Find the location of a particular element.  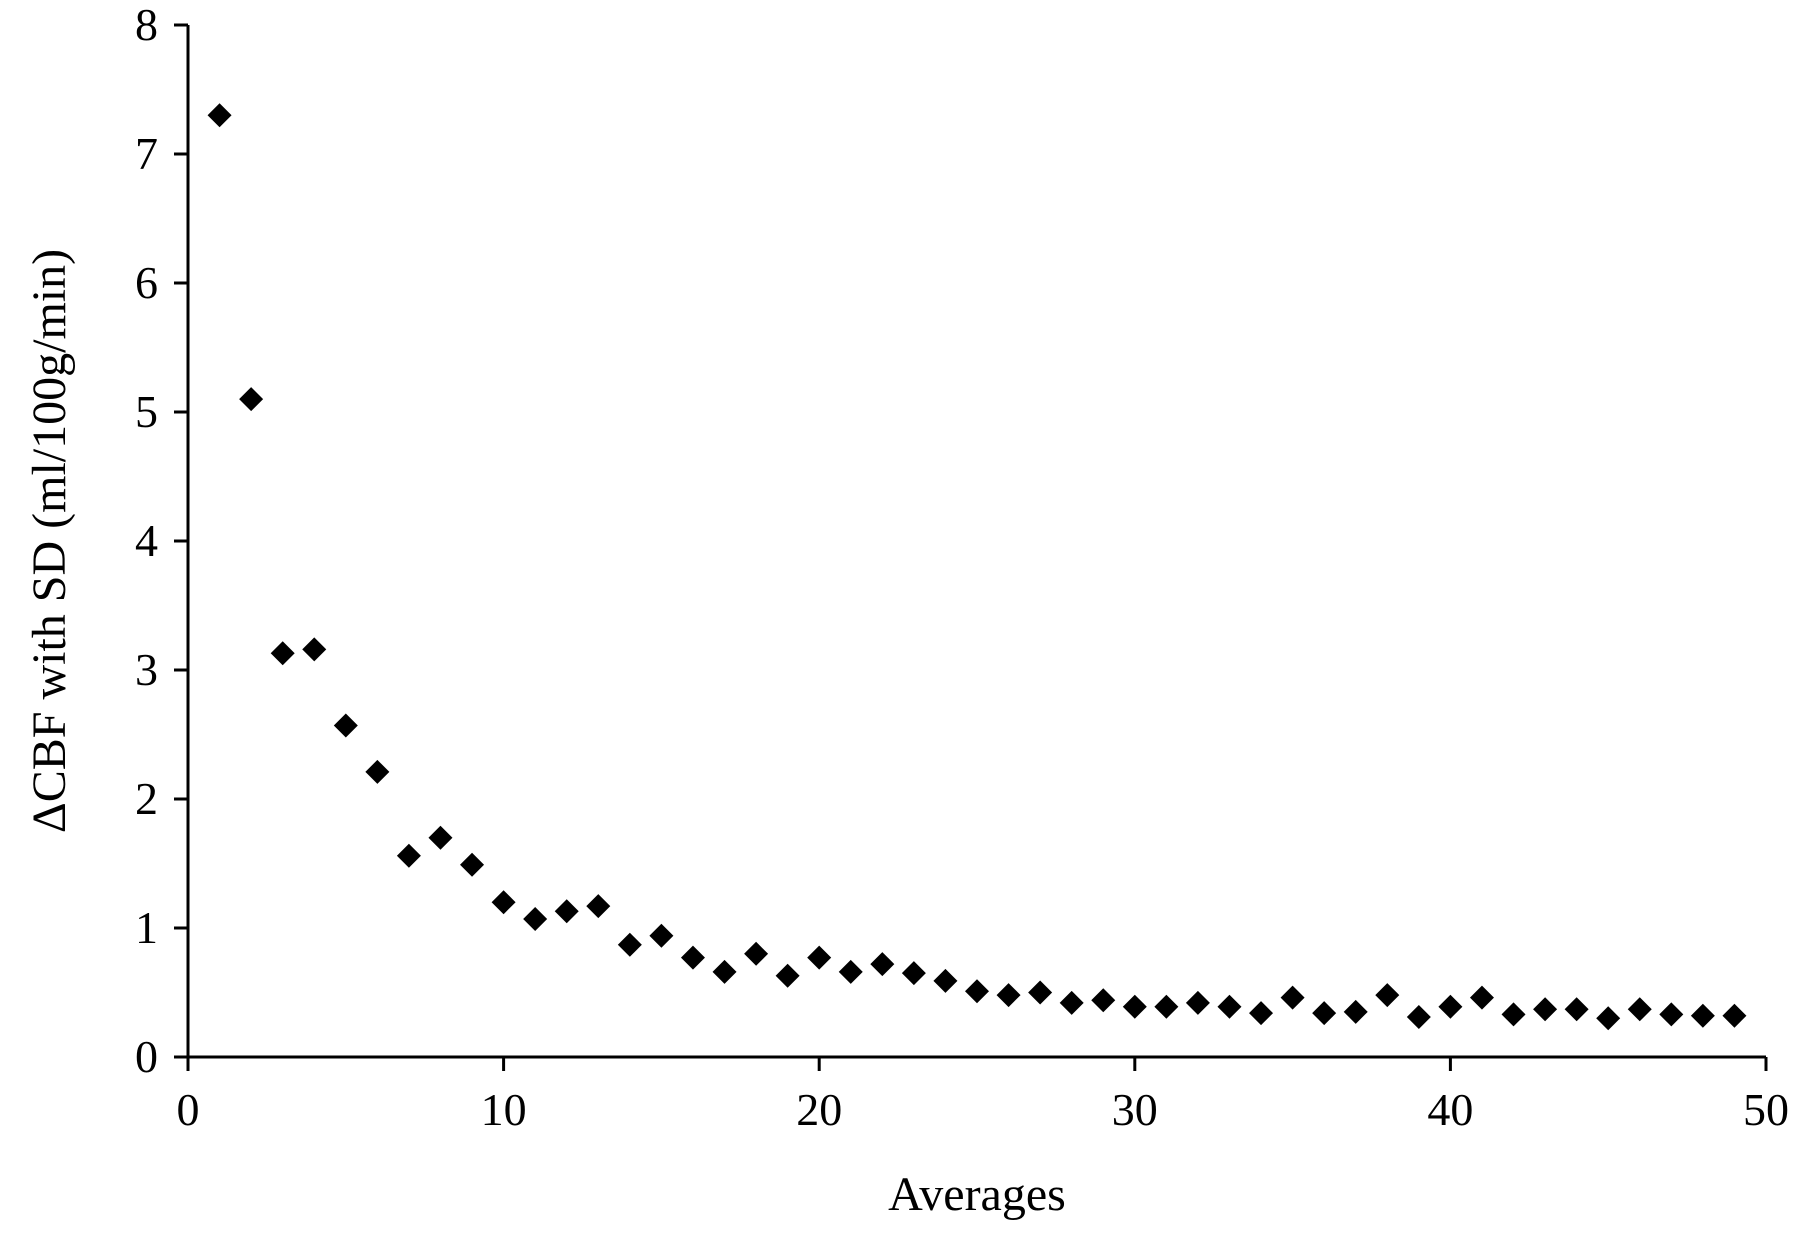

x-axis-title: Averages is located at coordinates (977, 1194).